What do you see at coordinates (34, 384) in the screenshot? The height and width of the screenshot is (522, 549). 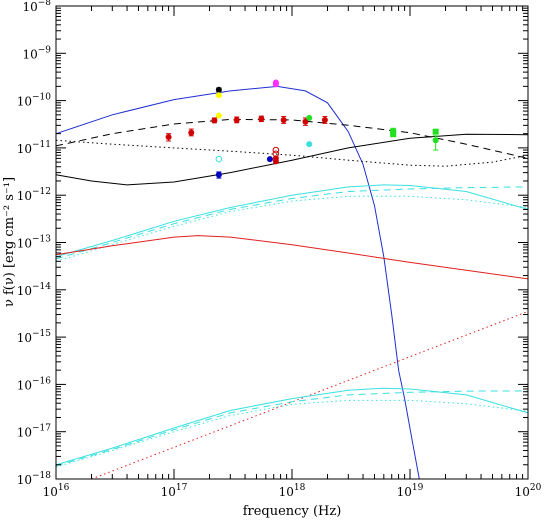 I see `y-tick-label-3: 10⁻¹⁶` at bounding box center [34, 384].